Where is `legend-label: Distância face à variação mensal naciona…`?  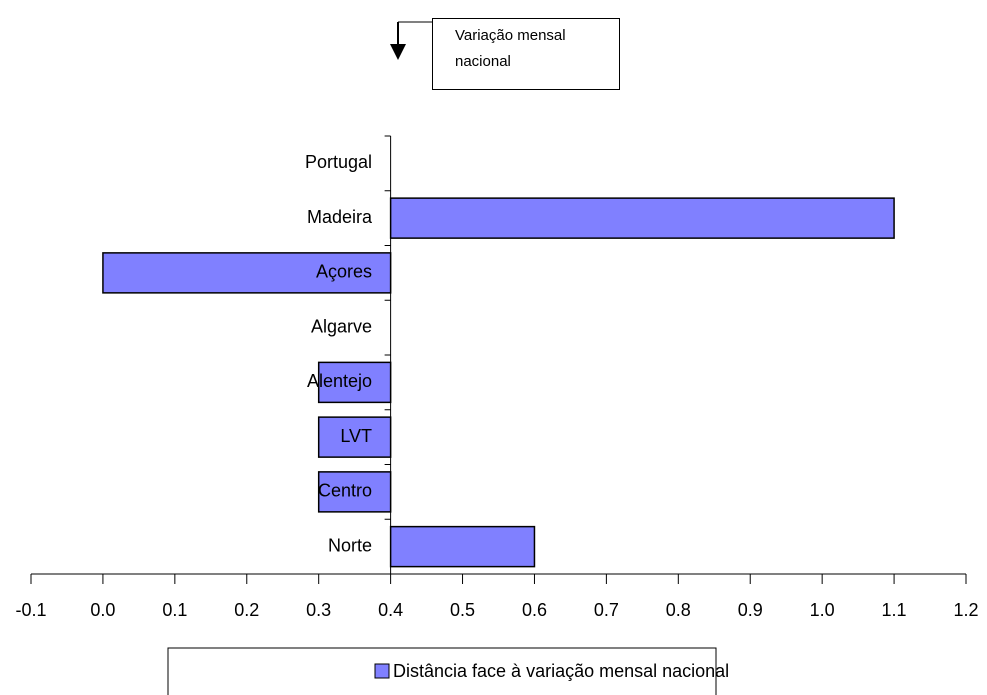 legend-label: Distância face à variação mensal naciona… is located at coordinates (561, 671).